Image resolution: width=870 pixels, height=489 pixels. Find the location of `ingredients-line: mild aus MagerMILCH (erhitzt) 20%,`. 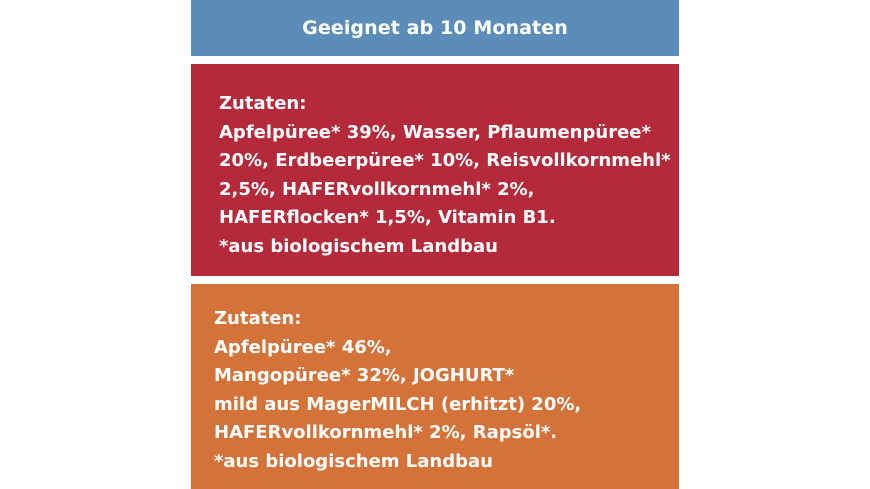

ingredients-line: mild aus MagerMILCH (erhitzt) 20%, is located at coordinates (398, 404).